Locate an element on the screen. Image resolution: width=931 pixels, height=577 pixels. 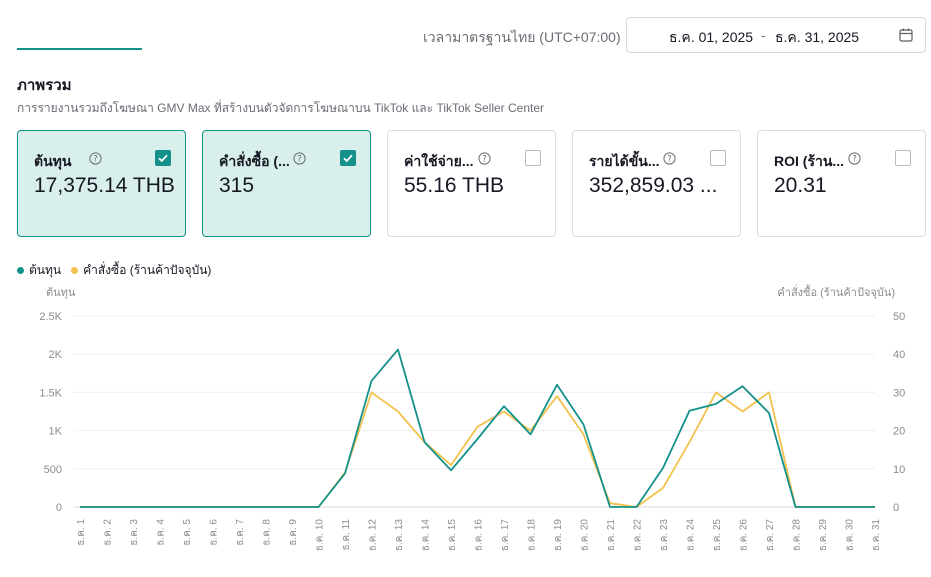
x-tick-label: ธ.ค. 5 is located at coordinates (187, 532).